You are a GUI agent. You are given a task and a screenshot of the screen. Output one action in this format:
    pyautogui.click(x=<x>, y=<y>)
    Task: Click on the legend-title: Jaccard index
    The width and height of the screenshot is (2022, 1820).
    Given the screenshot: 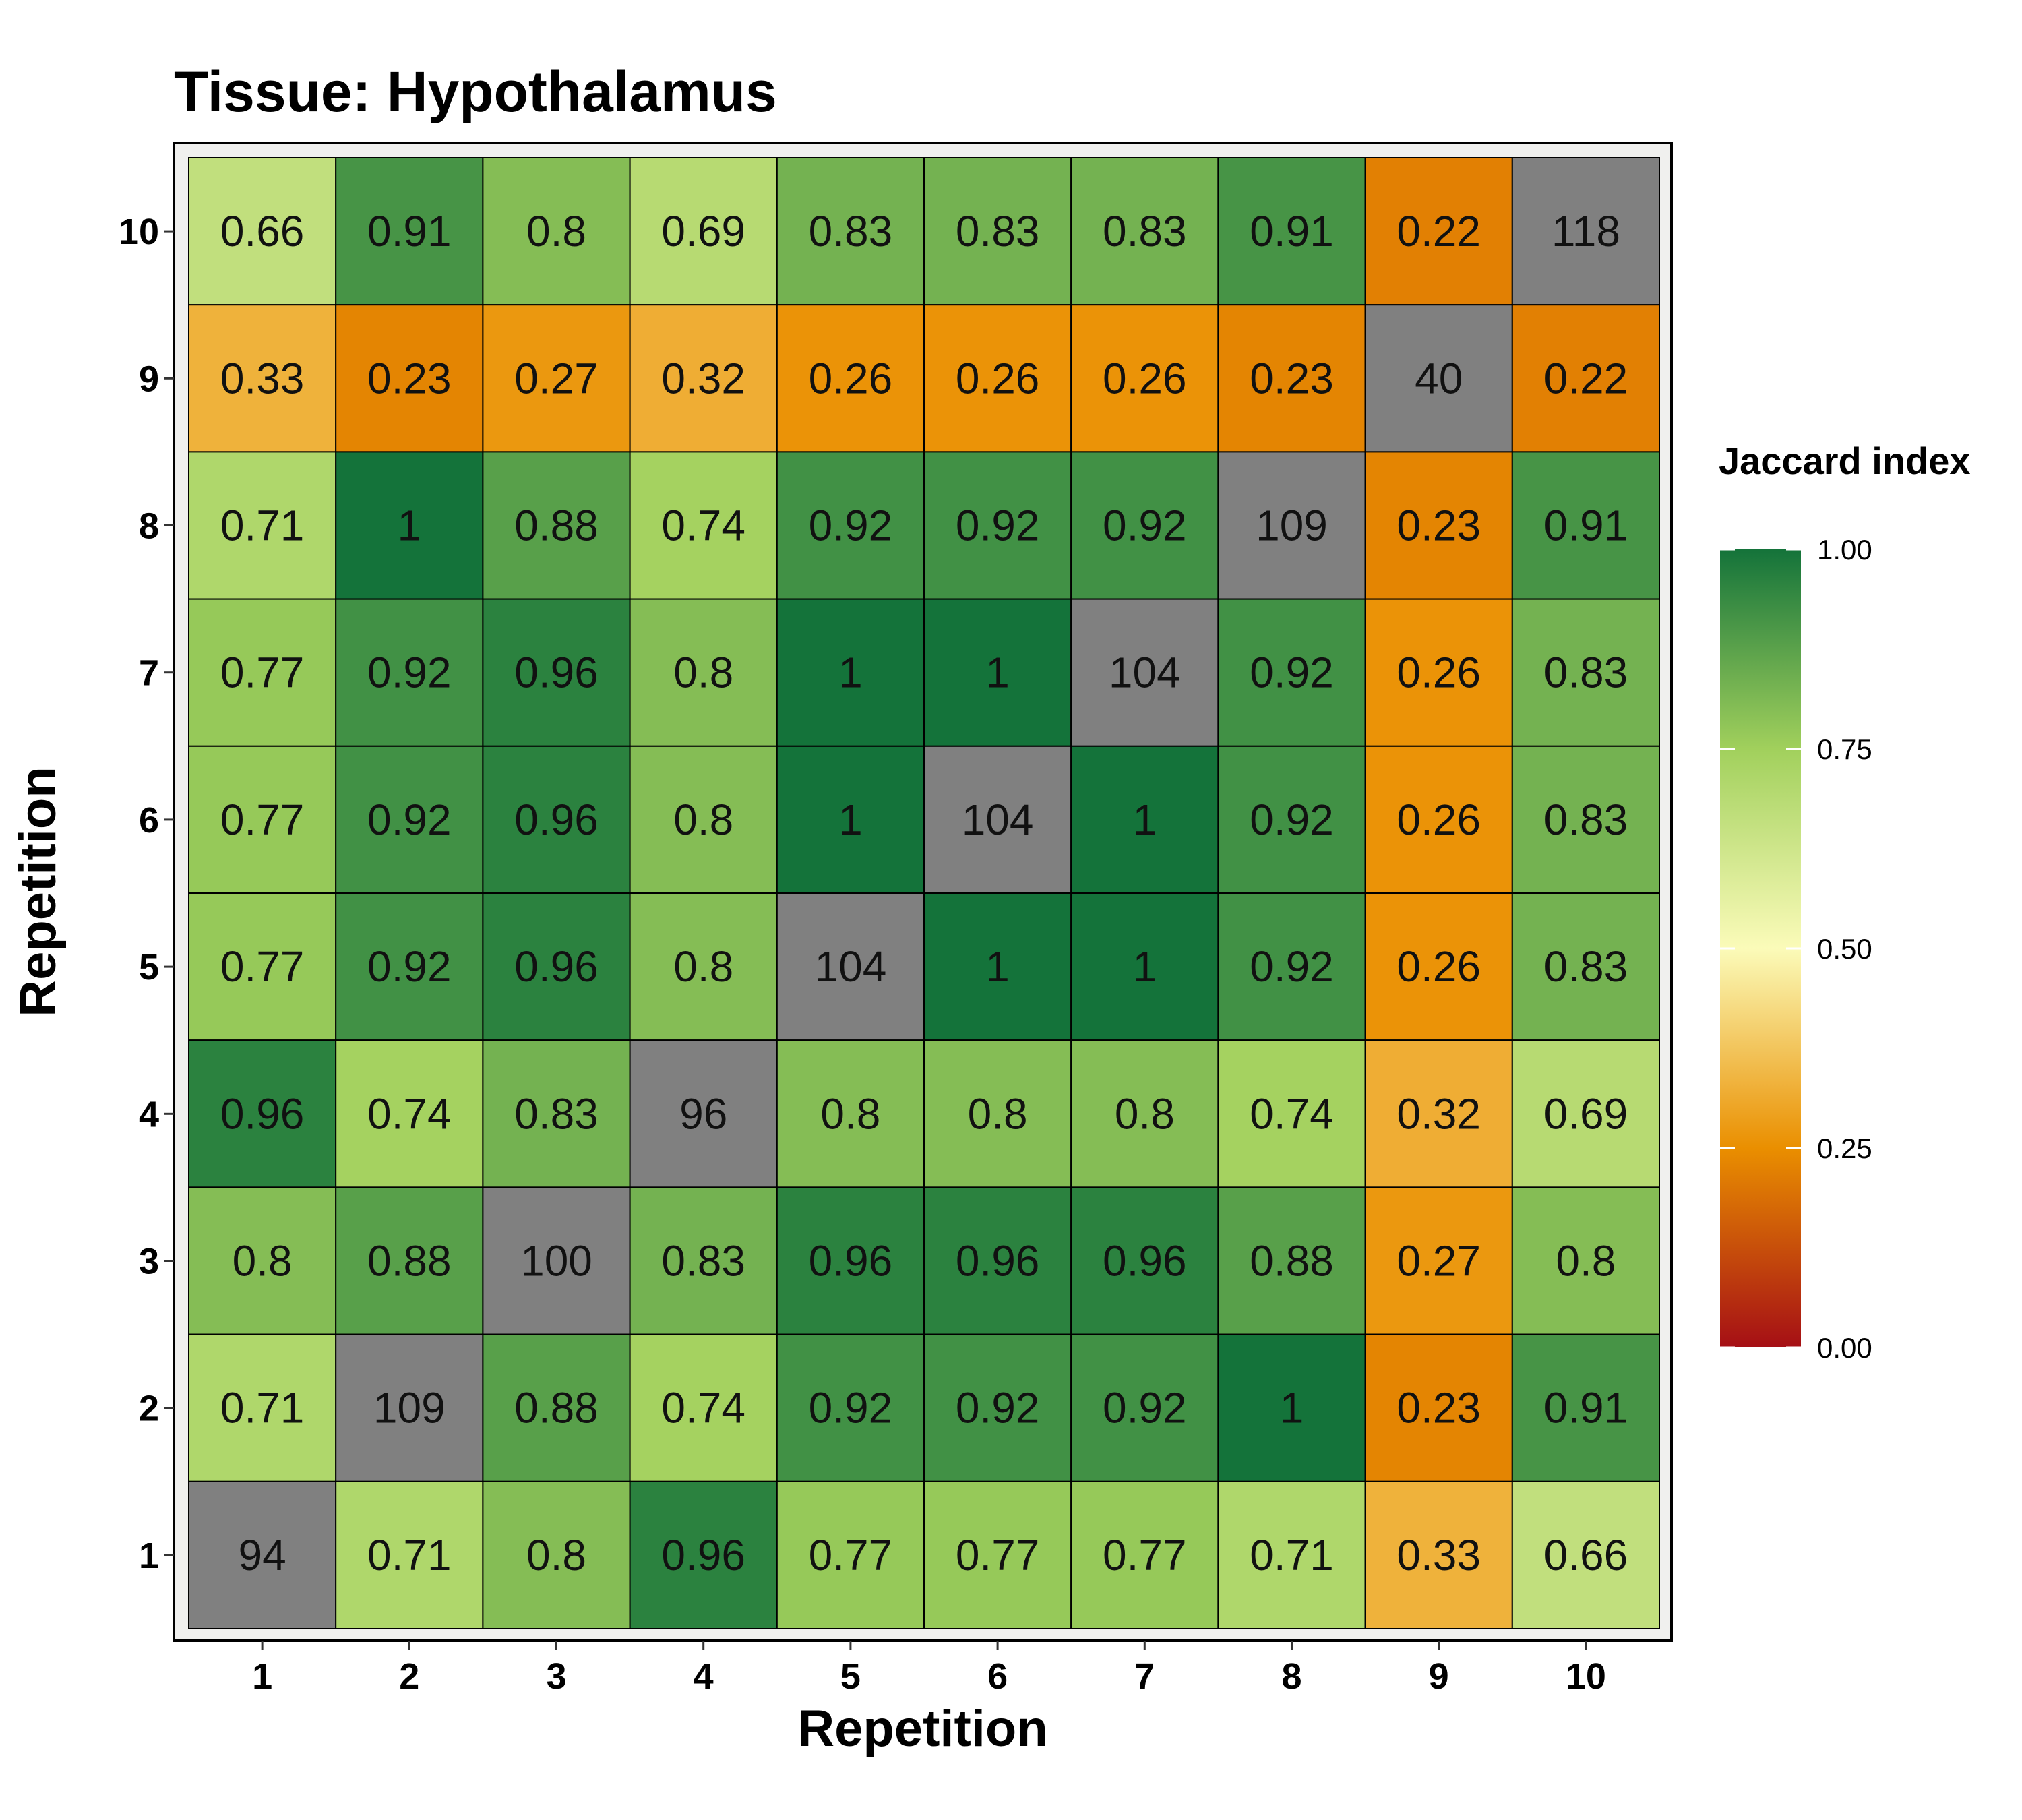 What is the action you would take?
    pyautogui.click(x=1845, y=460)
    